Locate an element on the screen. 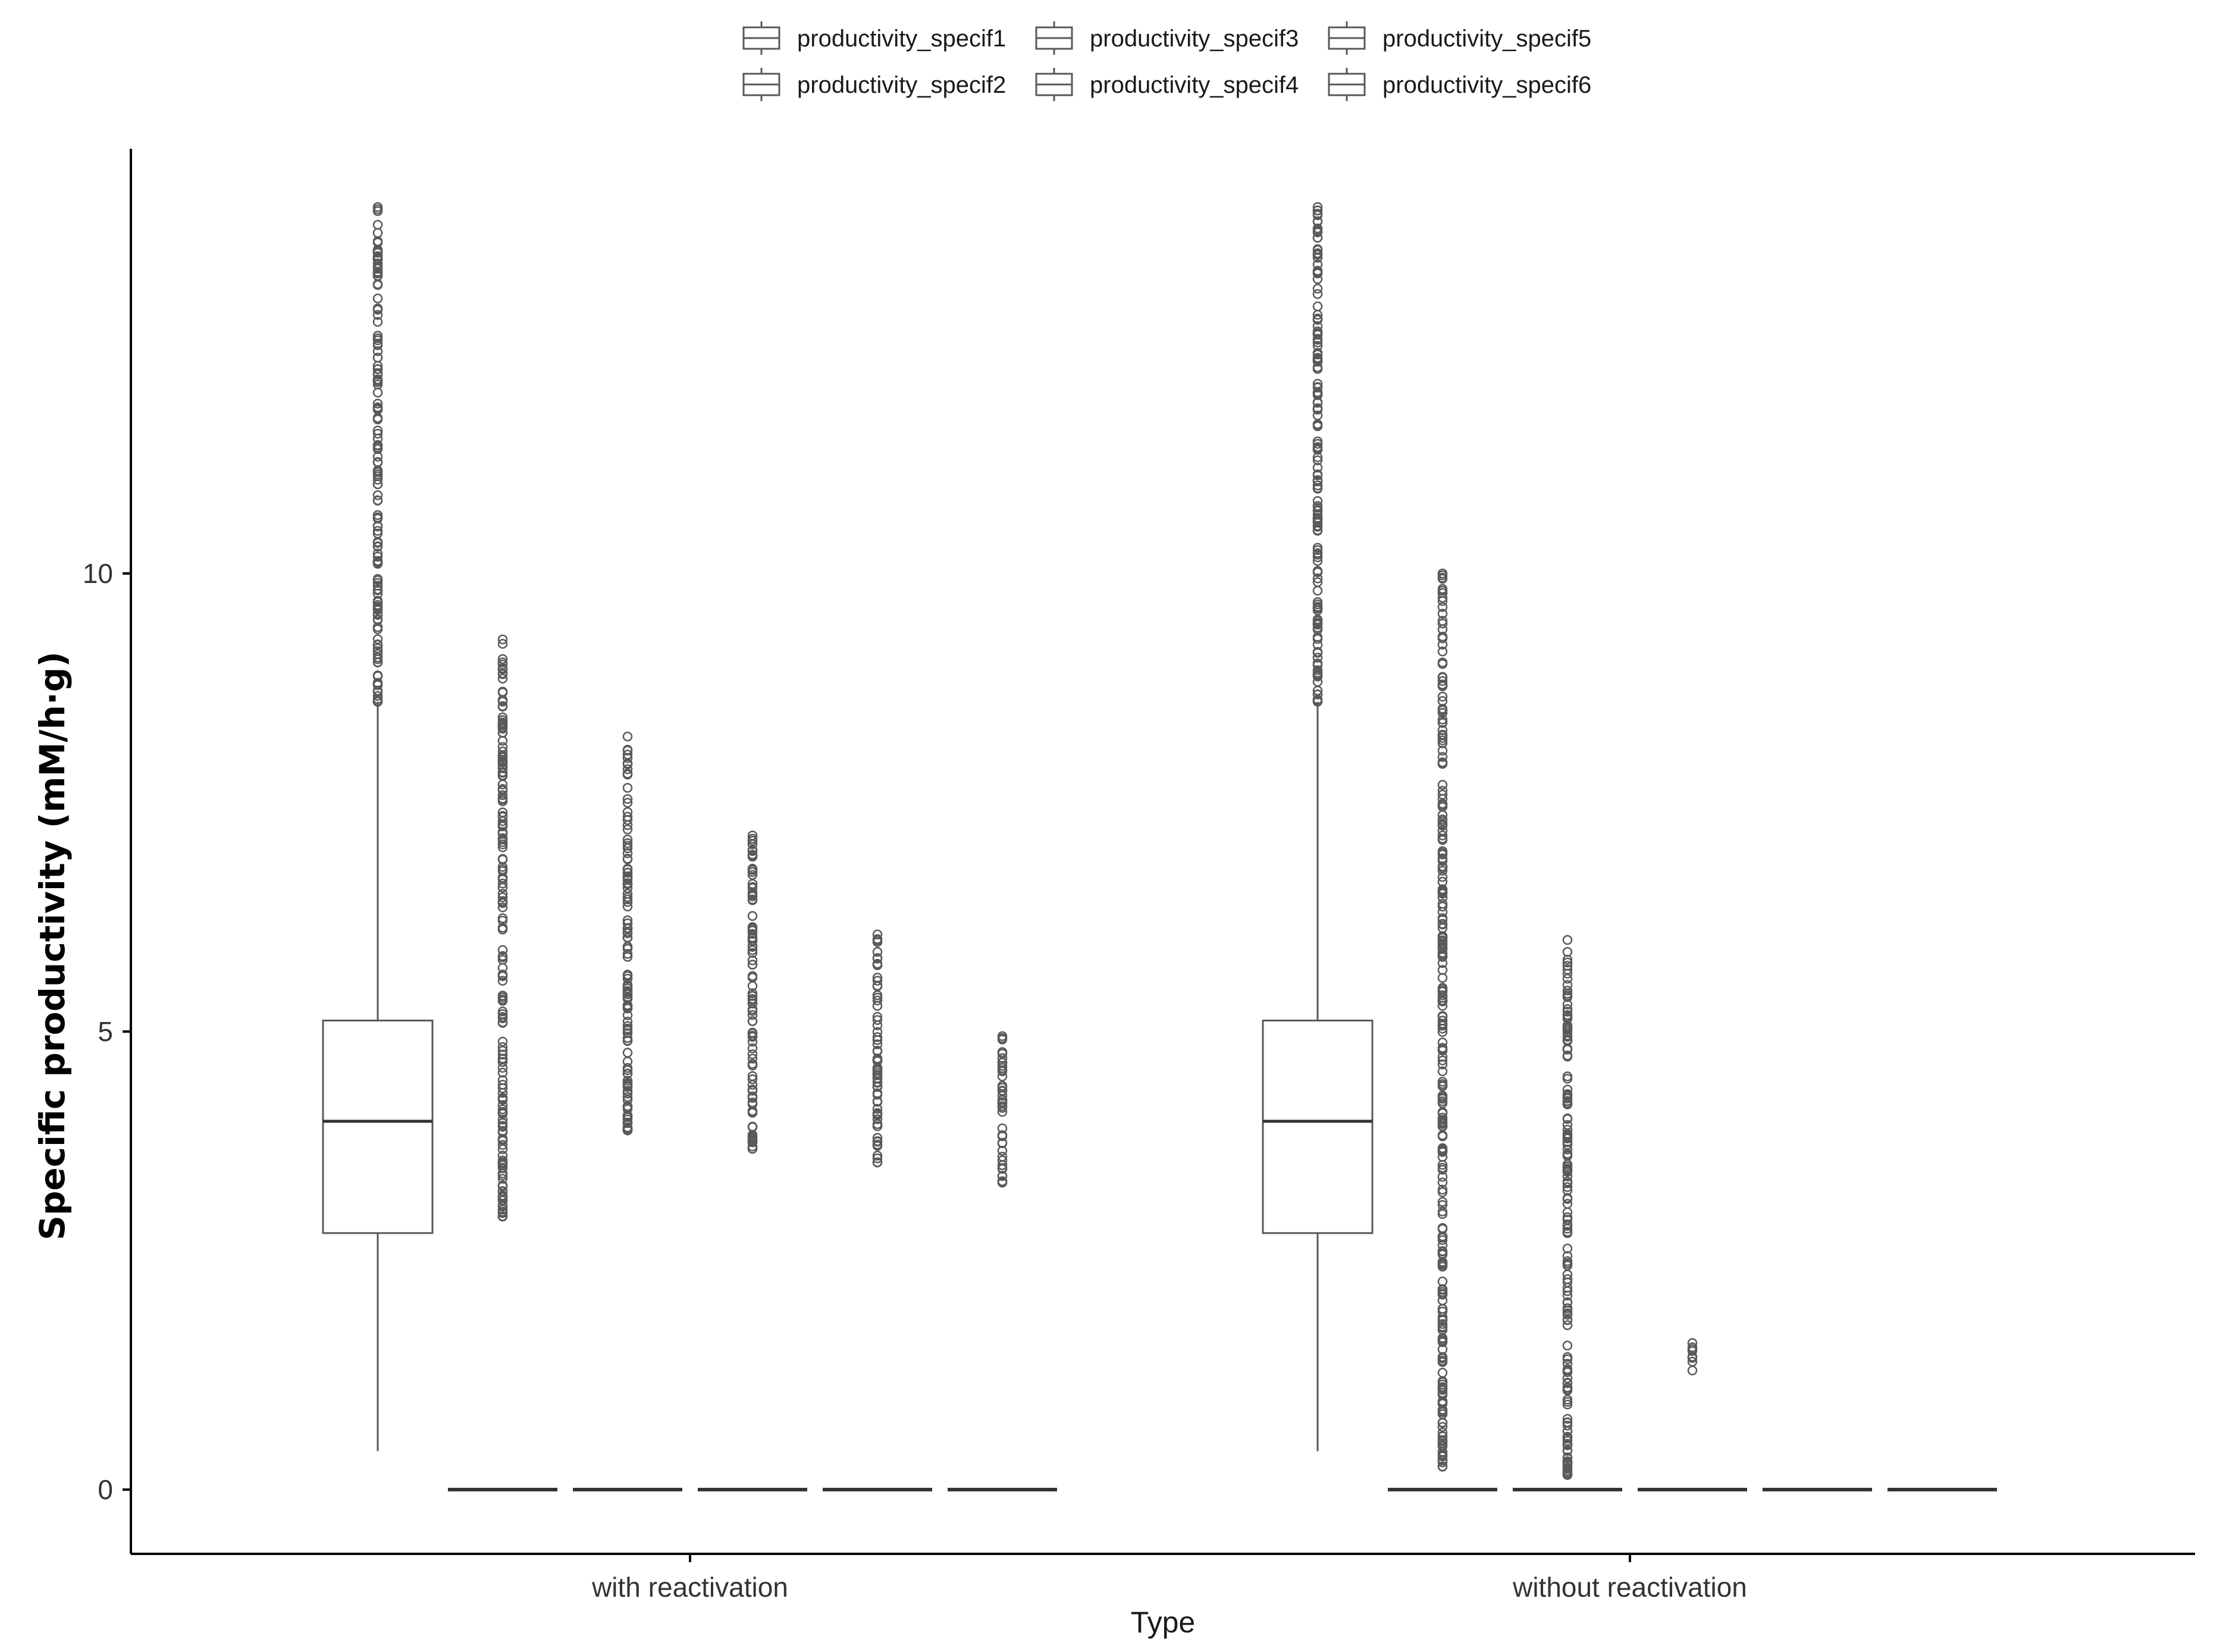 This screenshot has height=1652, width=2223. box-iqr is located at coordinates (378, 1127).